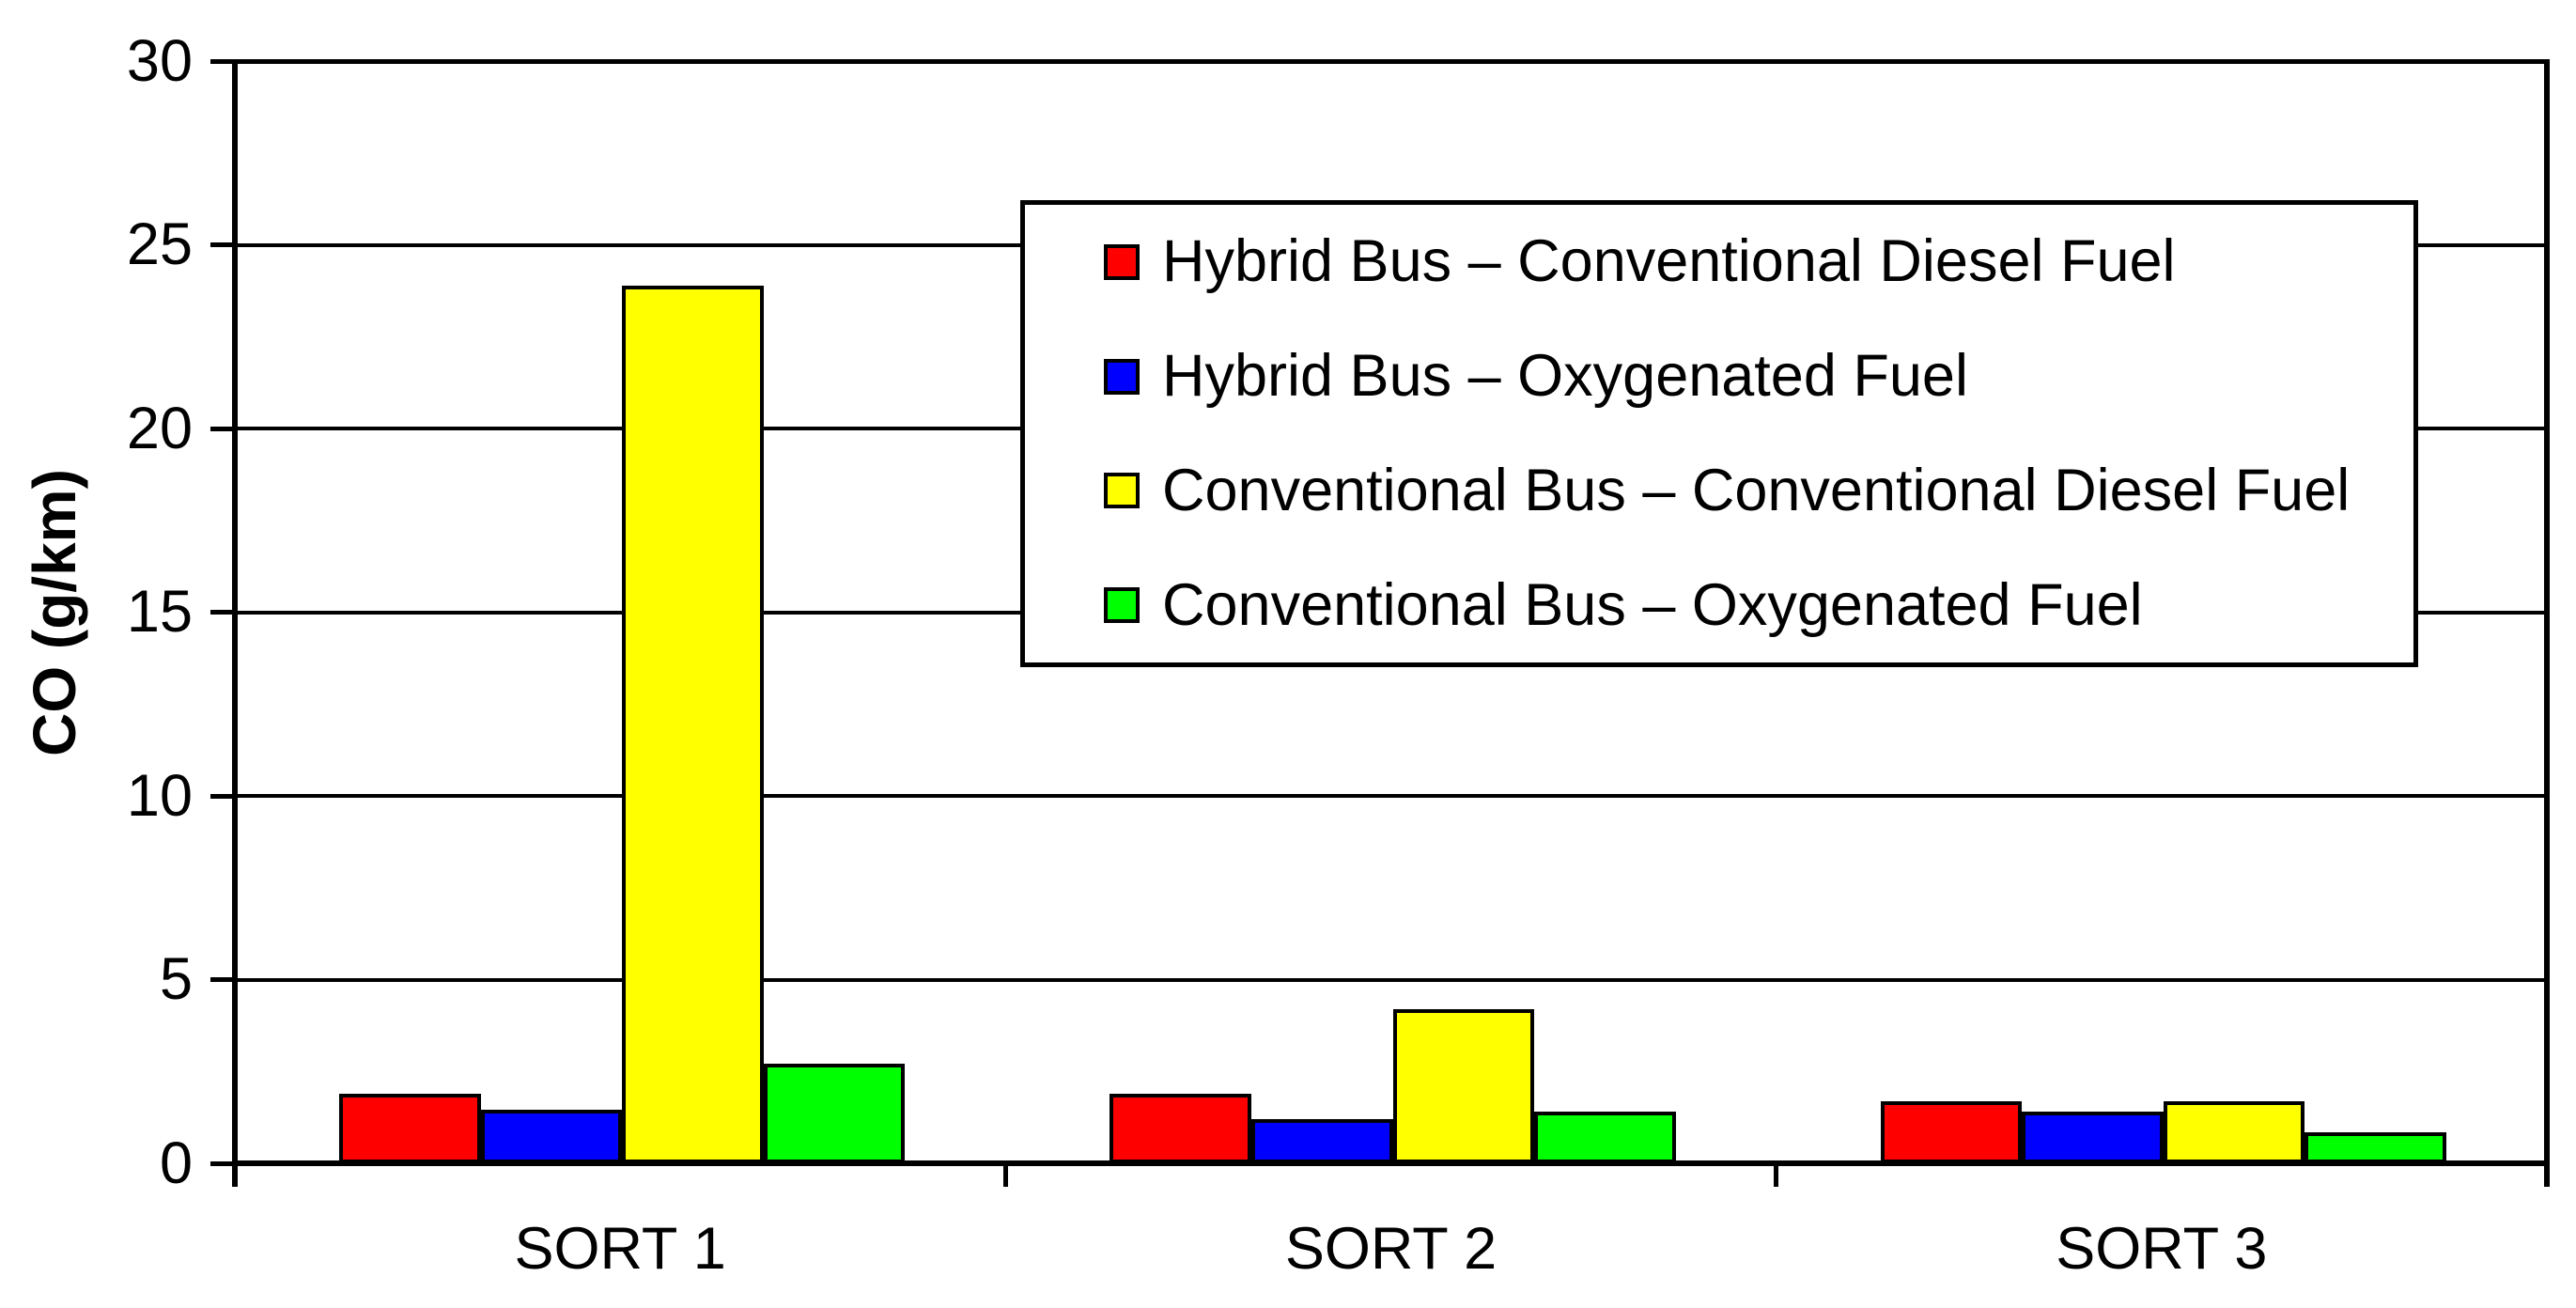 The image size is (2576, 1308). What do you see at coordinates (160, 796) in the screenshot?
I see `y-tick-label-10: 10` at bounding box center [160, 796].